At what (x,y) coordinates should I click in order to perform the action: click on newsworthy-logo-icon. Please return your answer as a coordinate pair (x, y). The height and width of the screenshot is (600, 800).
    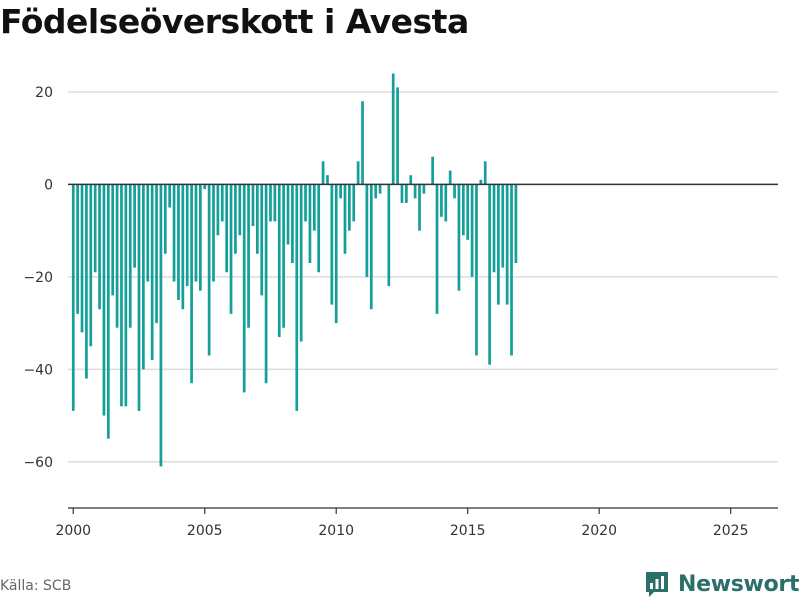
    Looking at the image, I should click on (657, 584).